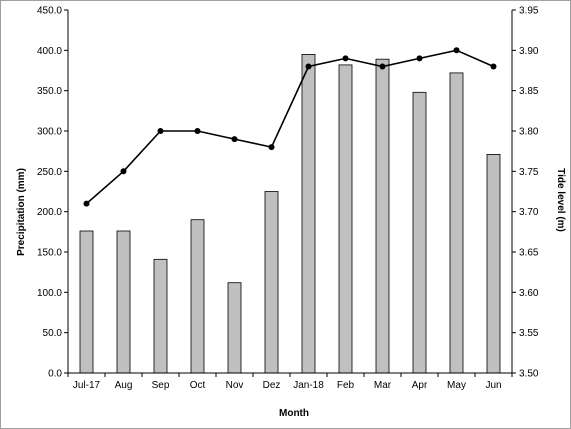  What do you see at coordinates (493, 385) in the screenshot?
I see `x-tick-label: Jun` at bounding box center [493, 385].